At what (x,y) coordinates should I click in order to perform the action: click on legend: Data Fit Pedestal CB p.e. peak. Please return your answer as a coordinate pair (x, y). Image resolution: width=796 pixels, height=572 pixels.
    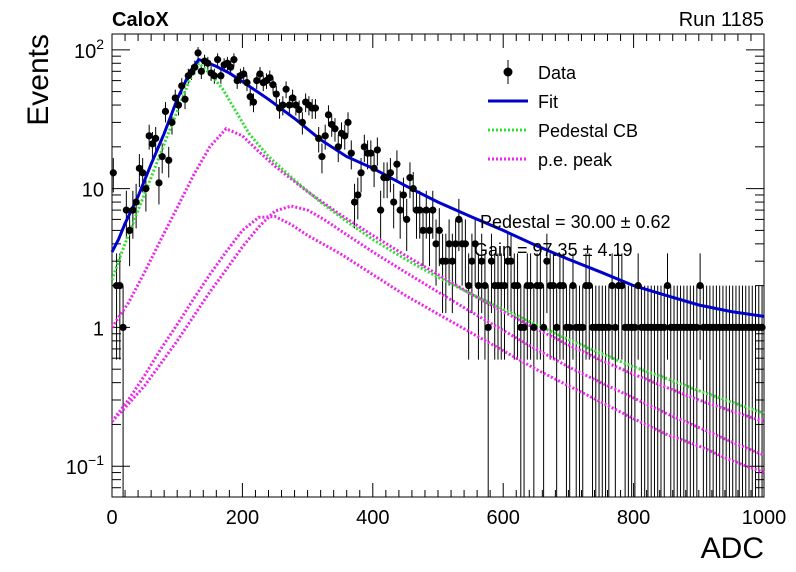
    Looking at the image, I should click on (563, 115).